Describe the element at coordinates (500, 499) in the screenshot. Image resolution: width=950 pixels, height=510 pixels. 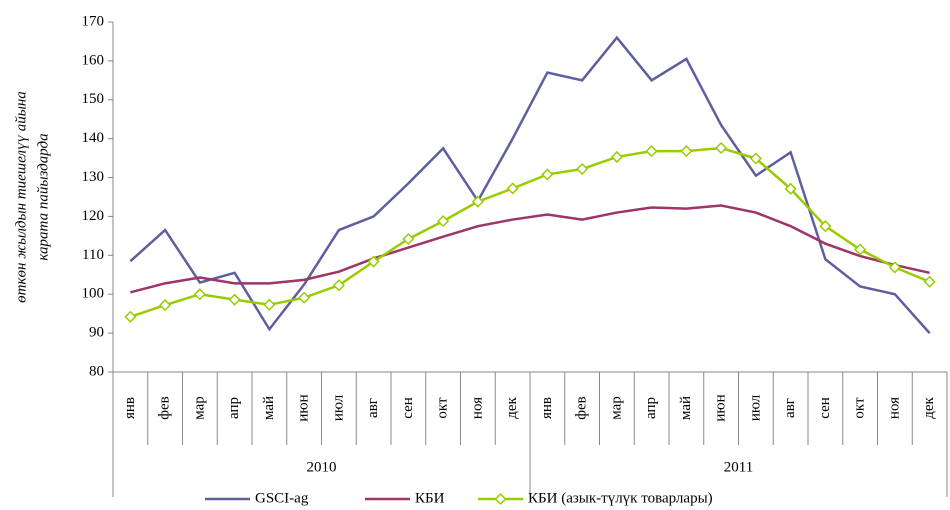
I see `legend-marker` at that location.